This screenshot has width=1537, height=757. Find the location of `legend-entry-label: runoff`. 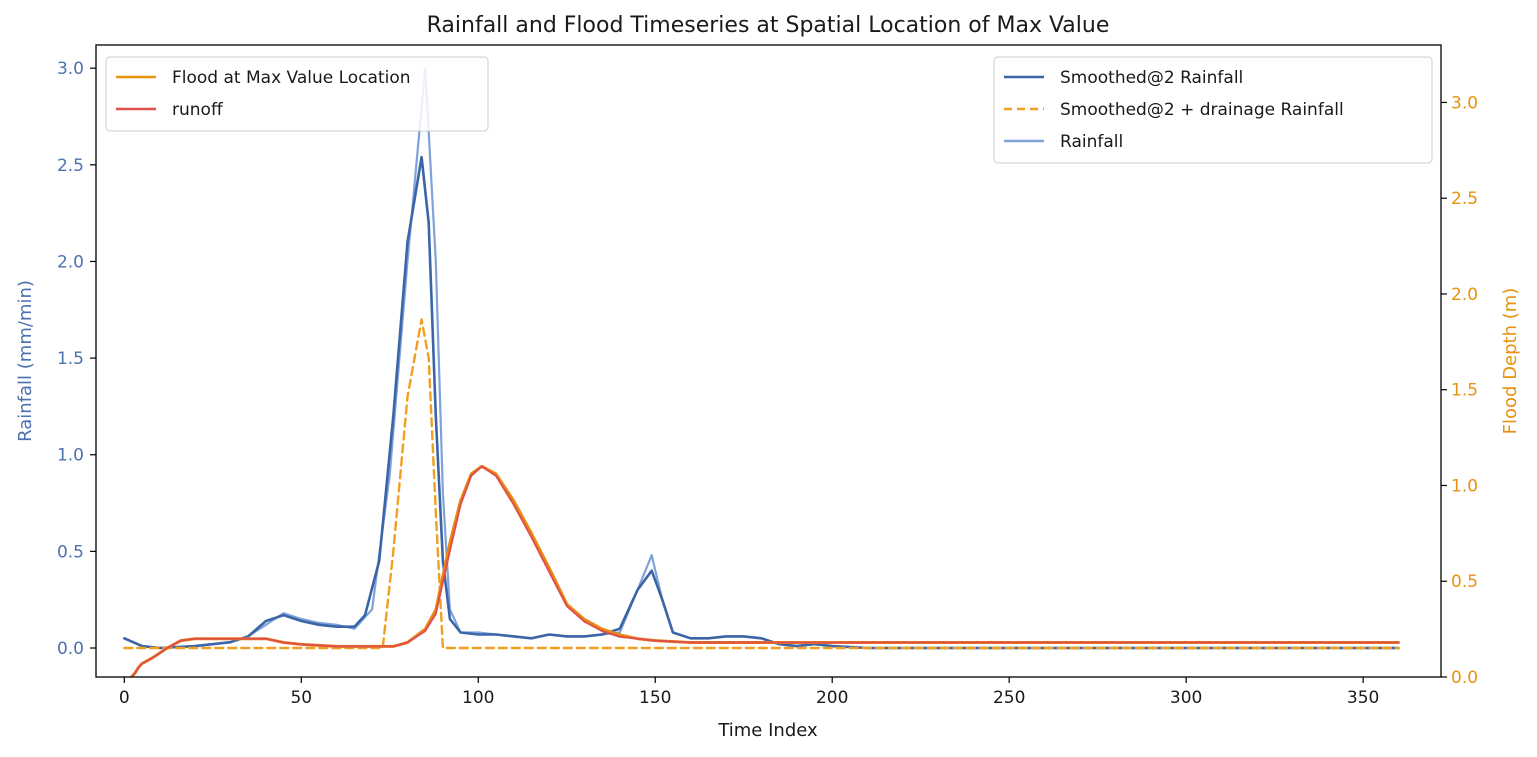

legend-entry-label: runoff is located at coordinates (198, 110).